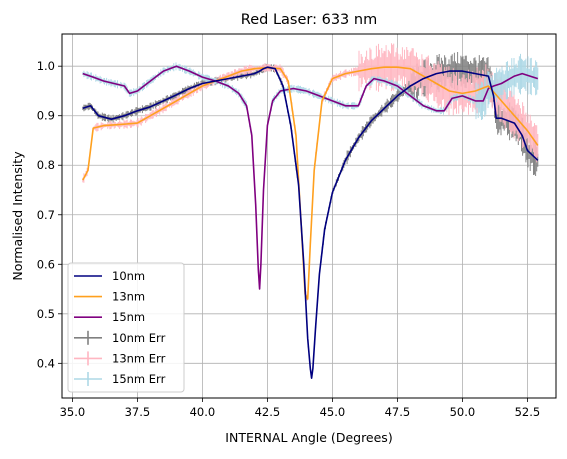  I want to click on legend-entry: 13nm Err, so click(120, 358).